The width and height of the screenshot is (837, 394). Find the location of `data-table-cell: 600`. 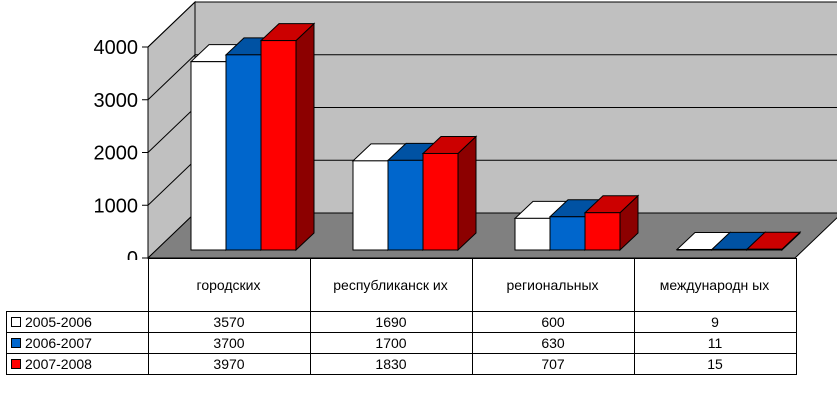

data-table-cell: 600 is located at coordinates (553, 322).